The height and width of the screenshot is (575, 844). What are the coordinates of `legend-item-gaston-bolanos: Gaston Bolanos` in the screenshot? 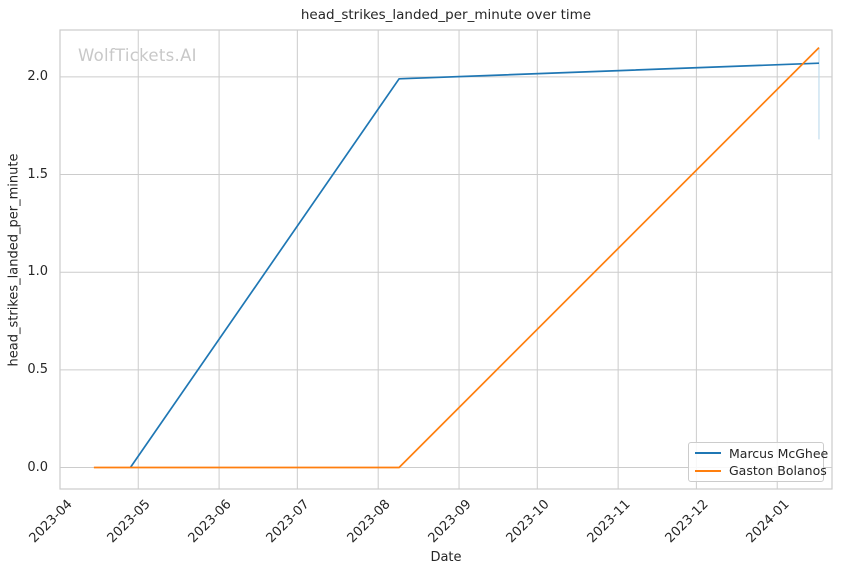 It's located at (761, 471).